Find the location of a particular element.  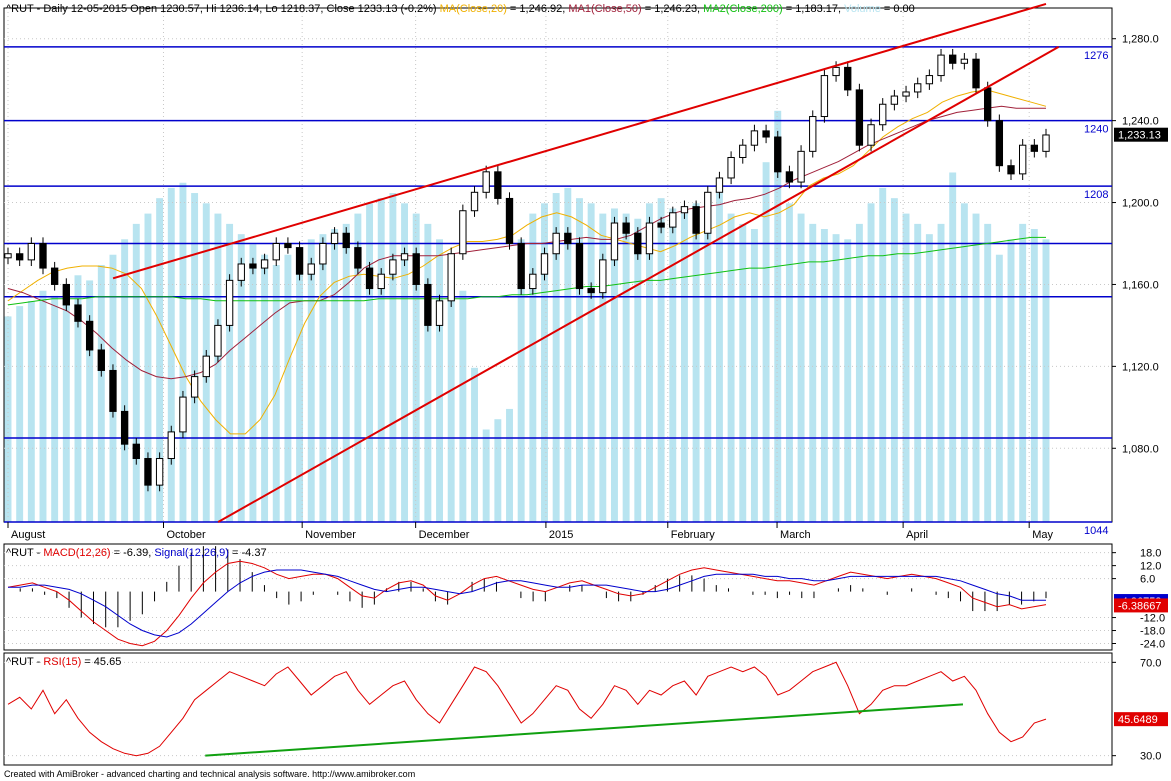

macd-value-tags: -4.36753-6.38667 is located at coordinates (1141, 603).